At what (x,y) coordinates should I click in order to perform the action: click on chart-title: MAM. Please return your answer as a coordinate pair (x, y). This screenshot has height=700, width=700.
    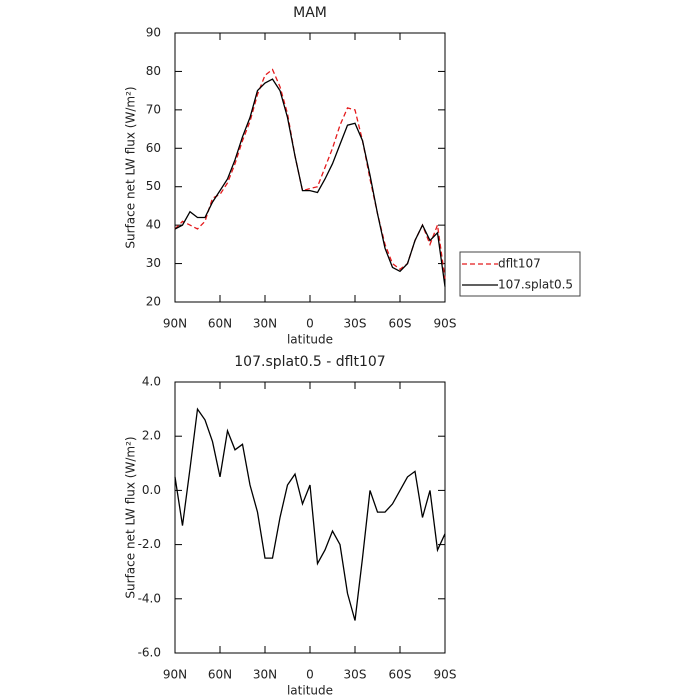
    Looking at the image, I should click on (310, 13).